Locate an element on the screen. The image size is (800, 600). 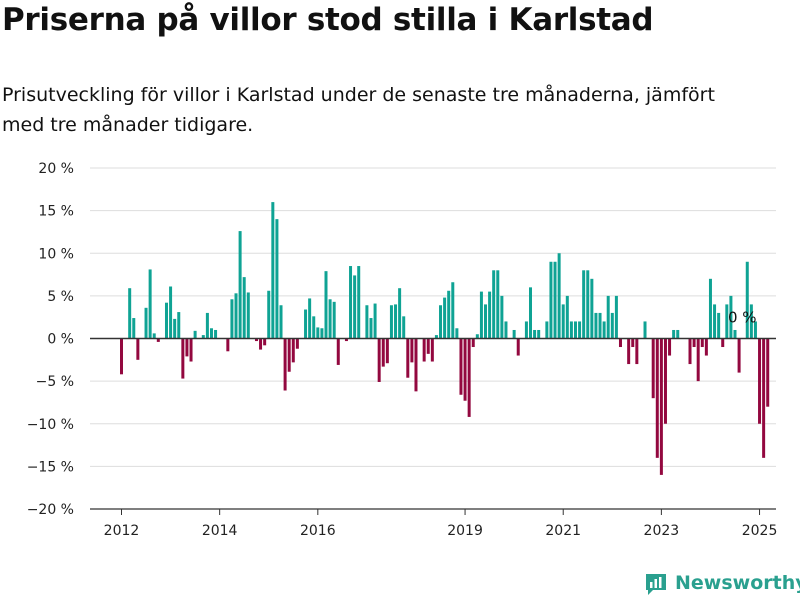
x-tick-label: 2016 is located at coordinates (318, 531).